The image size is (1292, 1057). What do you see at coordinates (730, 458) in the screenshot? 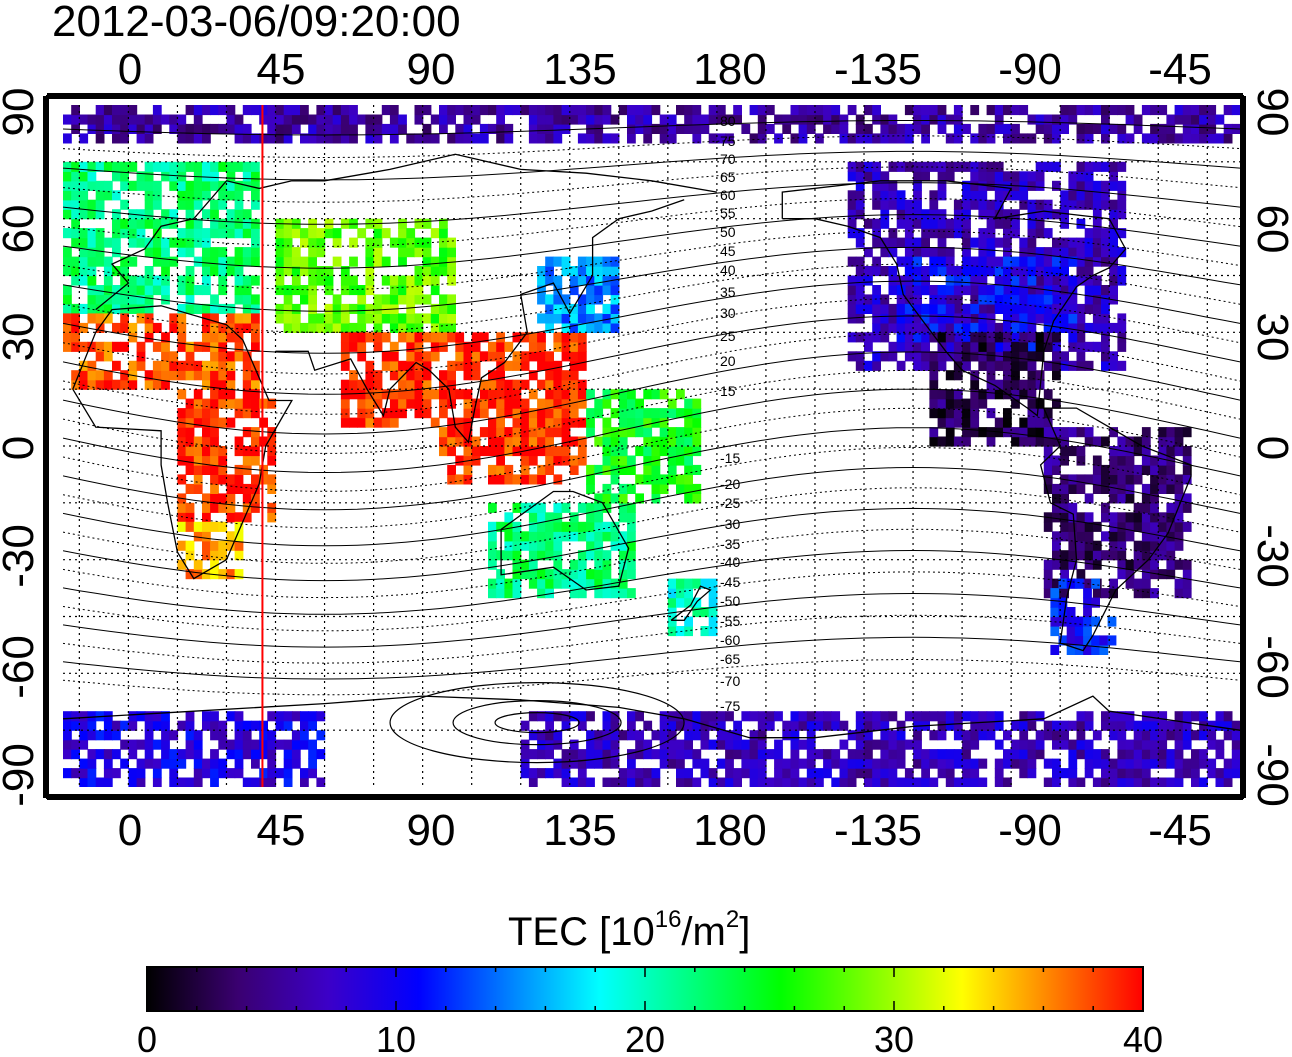
I see `contour-label: -15` at bounding box center [730, 458].